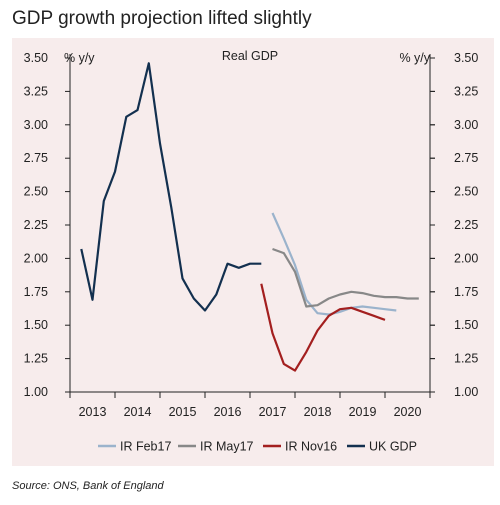 The height and width of the screenshot is (505, 500). I want to click on x-tick-label: 2018, so click(318, 412).